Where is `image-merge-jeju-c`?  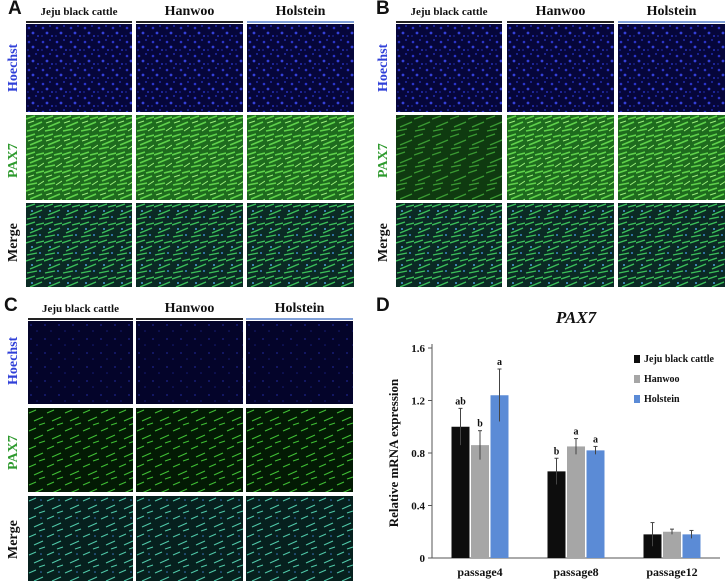 image-merge-jeju-c is located at coordinates (80, 538).